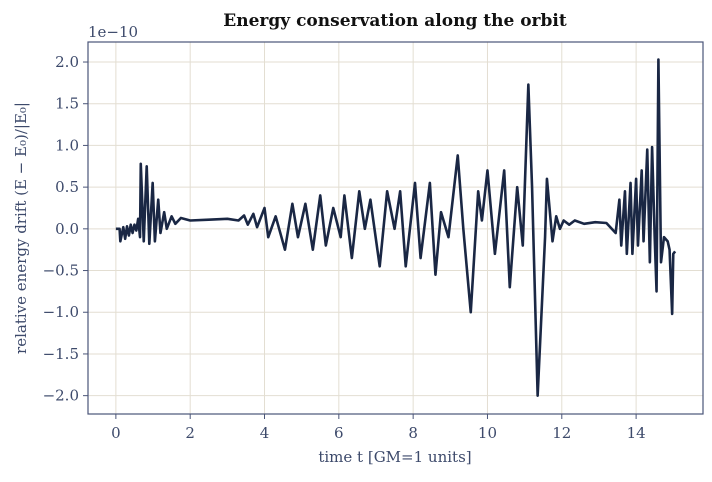 This screenshot has width=712, height=482. Describe the element at coordinates (61, 312) in the screenshot. I see `y-tick-label: −1.0` at that location.